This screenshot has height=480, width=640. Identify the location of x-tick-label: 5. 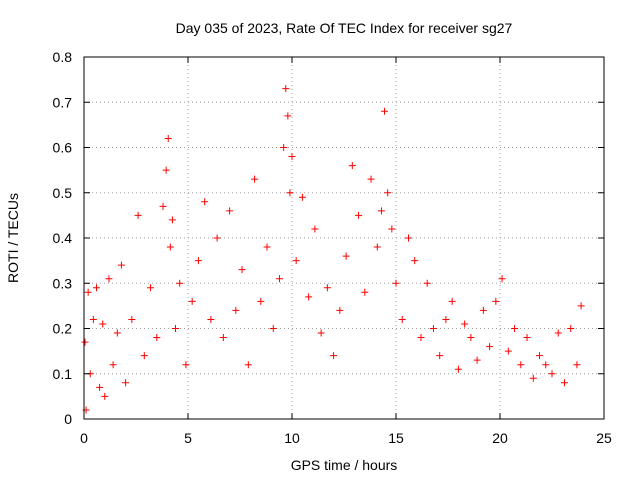
(188, 438).